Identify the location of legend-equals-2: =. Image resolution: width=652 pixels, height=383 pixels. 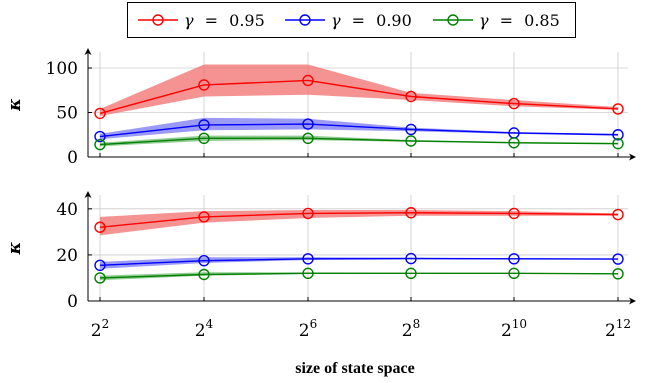
(506, 20).